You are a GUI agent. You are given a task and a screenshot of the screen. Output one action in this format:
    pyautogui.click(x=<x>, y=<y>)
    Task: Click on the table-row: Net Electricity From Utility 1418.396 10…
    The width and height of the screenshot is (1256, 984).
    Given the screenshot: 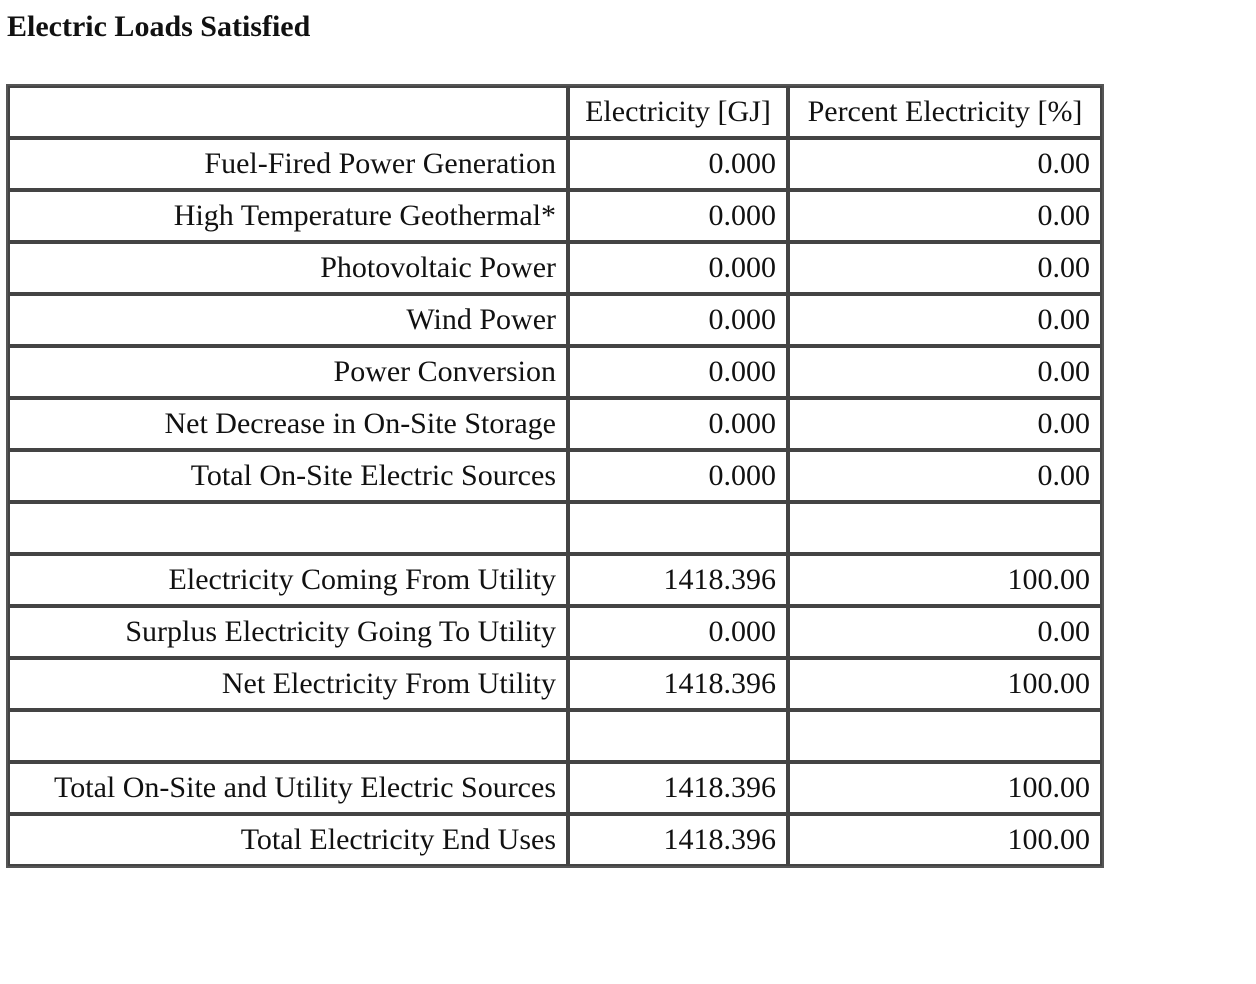 What is the action you would take?
    pyautogui.click(x=555, y=684)
    